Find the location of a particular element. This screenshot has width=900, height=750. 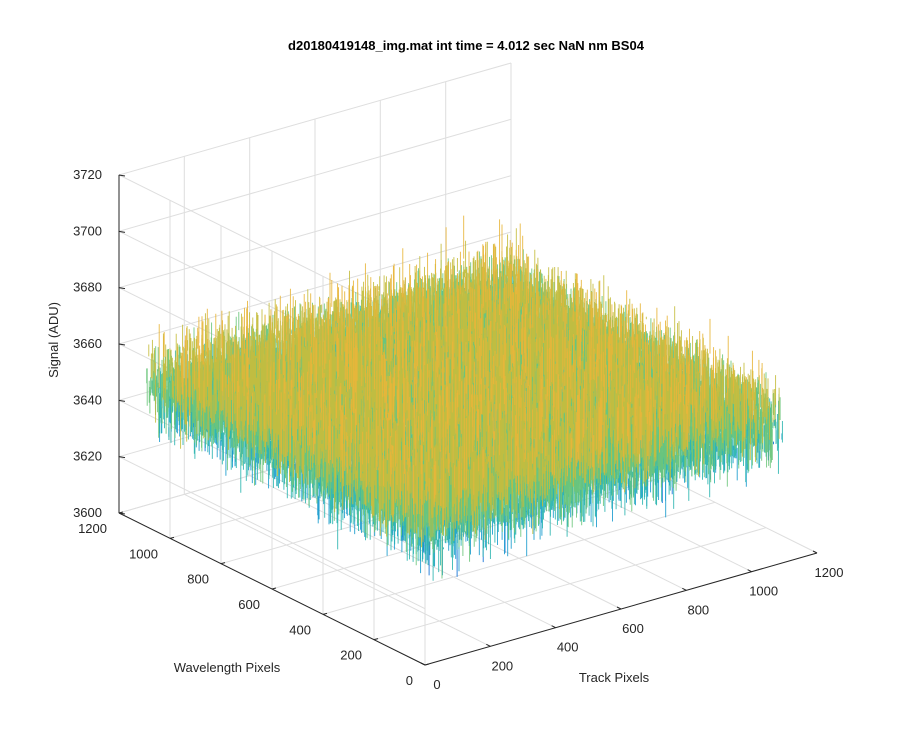

x-tick-label: 400 is located at coordinates (568, 647).